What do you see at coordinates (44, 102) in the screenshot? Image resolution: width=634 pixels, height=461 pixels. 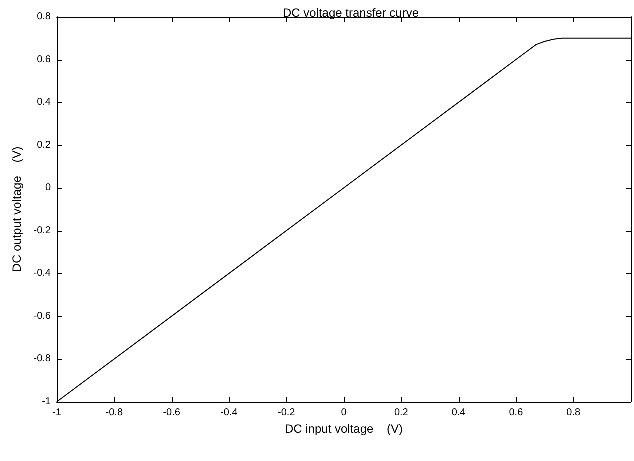 I see `y-tick-label: 0.4` at bounding box center [44, 102].